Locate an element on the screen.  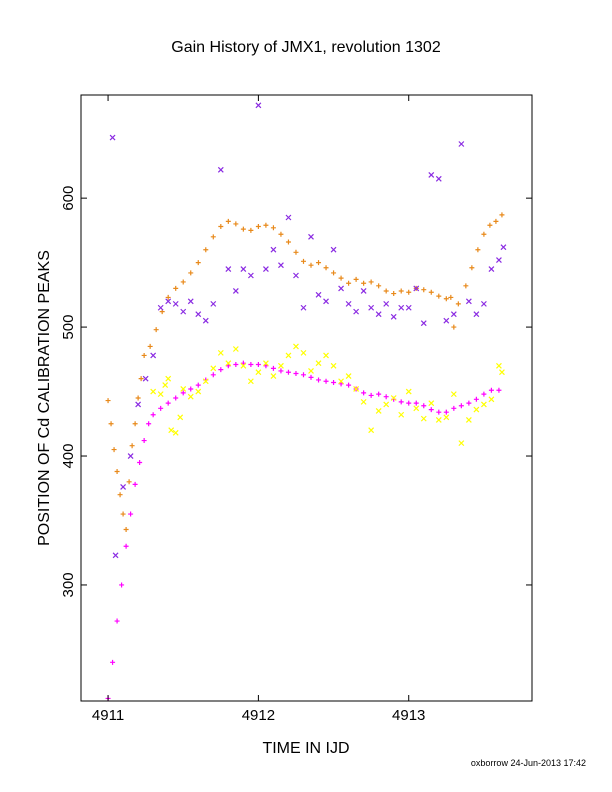
y-tick-label: 500 is located at coordinates (68, 327).